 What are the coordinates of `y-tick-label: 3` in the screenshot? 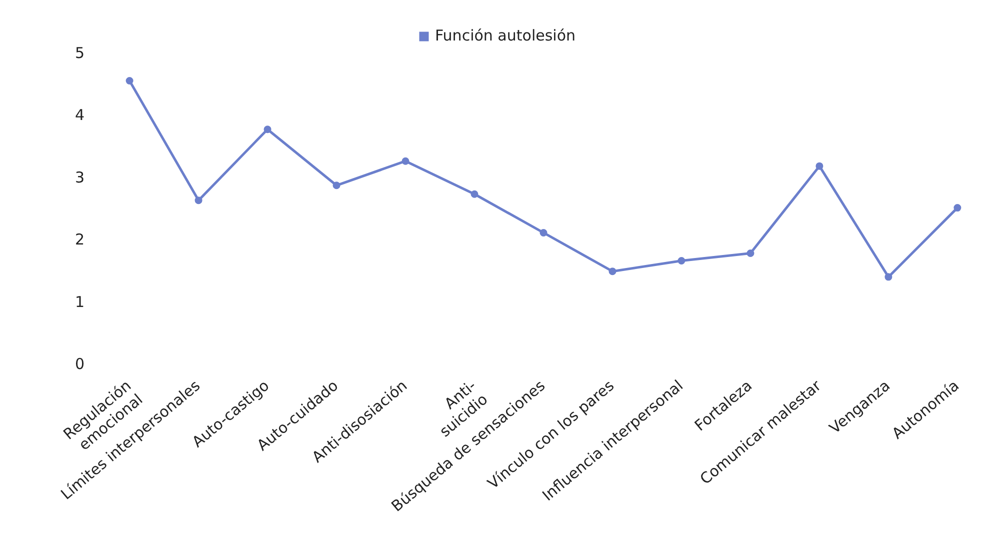 It's located at (79, 177).